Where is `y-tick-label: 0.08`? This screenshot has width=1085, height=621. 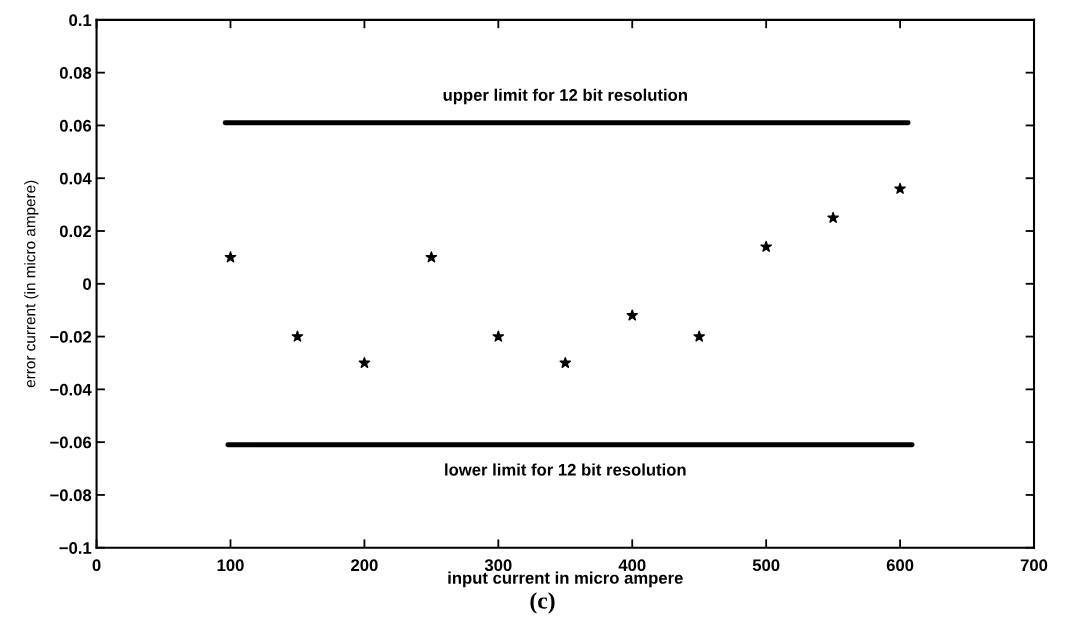 y-tick-label: 0.08 is located at coordinates (75, 73).